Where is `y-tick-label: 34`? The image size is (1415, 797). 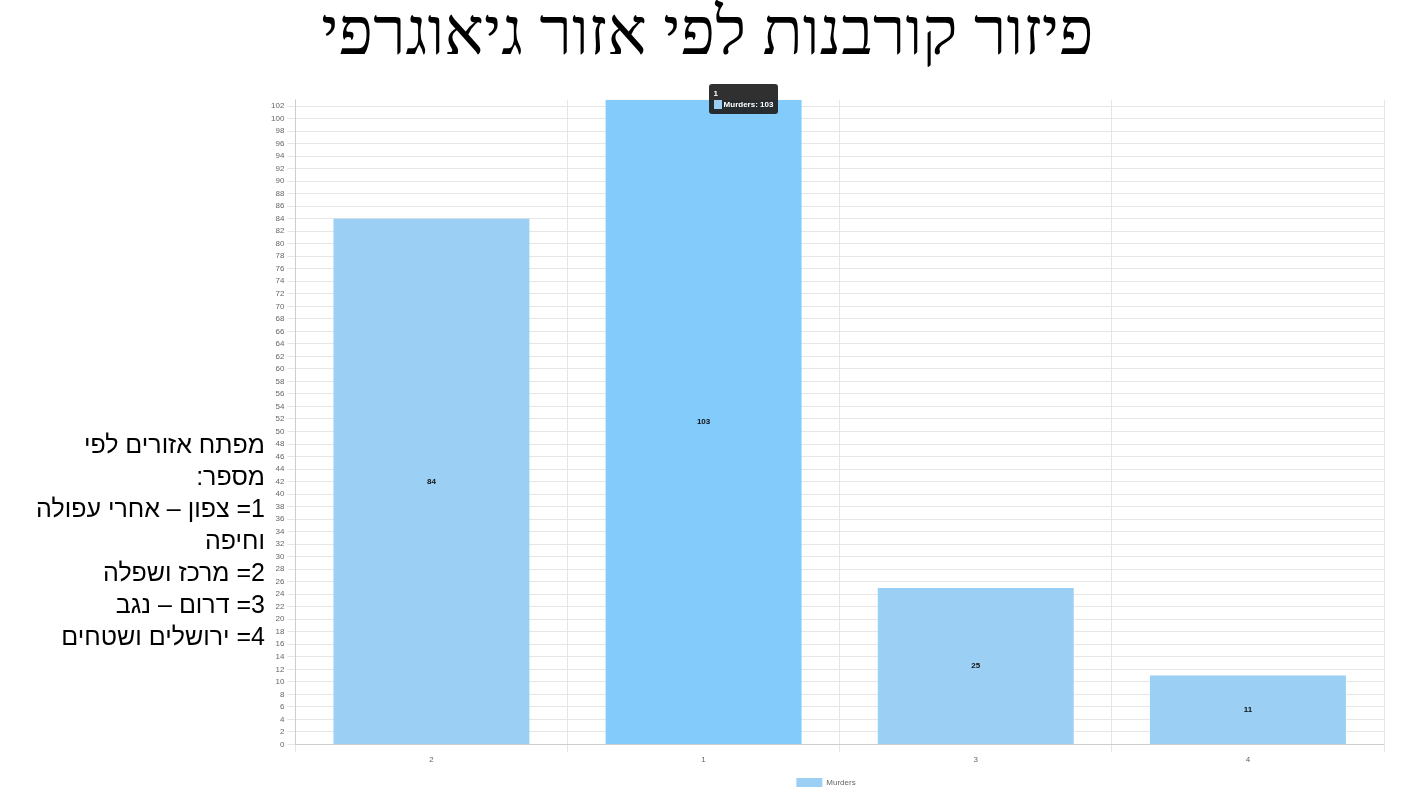 y-tick-label: 34 is located at coordinates (280, 531).